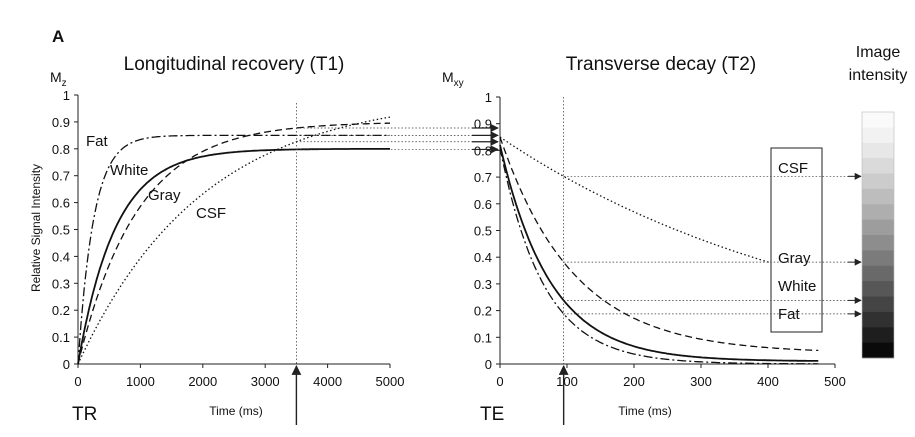 This screenshot has width=915, height=437. I want to click on intensity-frame, so click(878, 235).